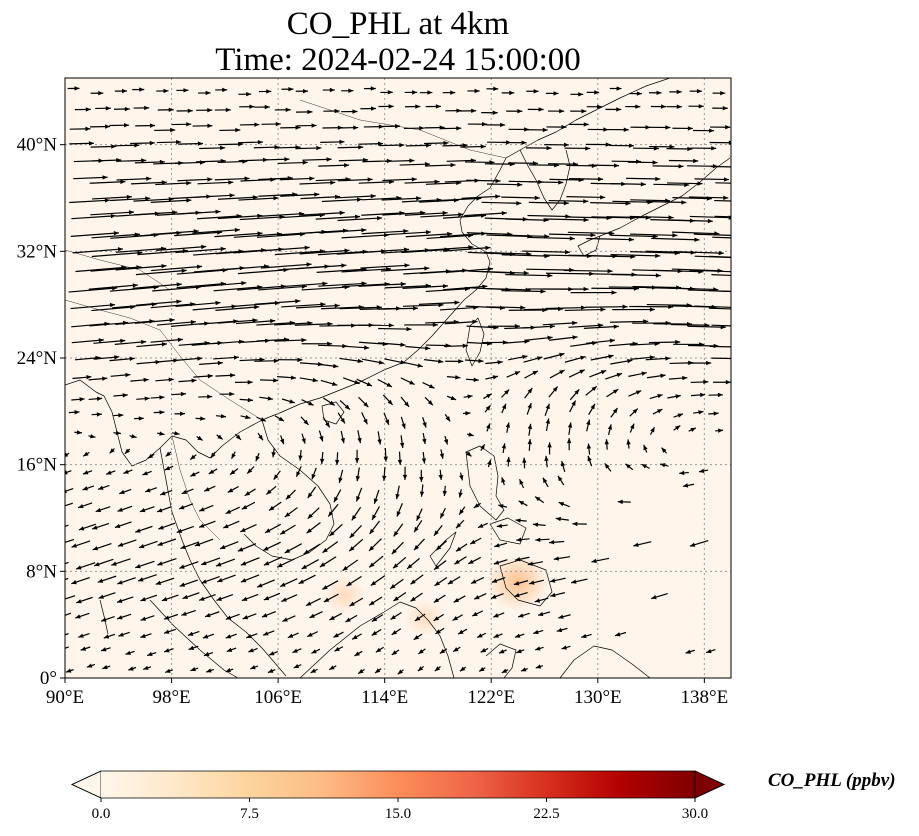 The image size is (919, 836). Describe the element at coordinates (278, 697) in the screenshot. I see `tick-label-lon: 106°E` at that location.